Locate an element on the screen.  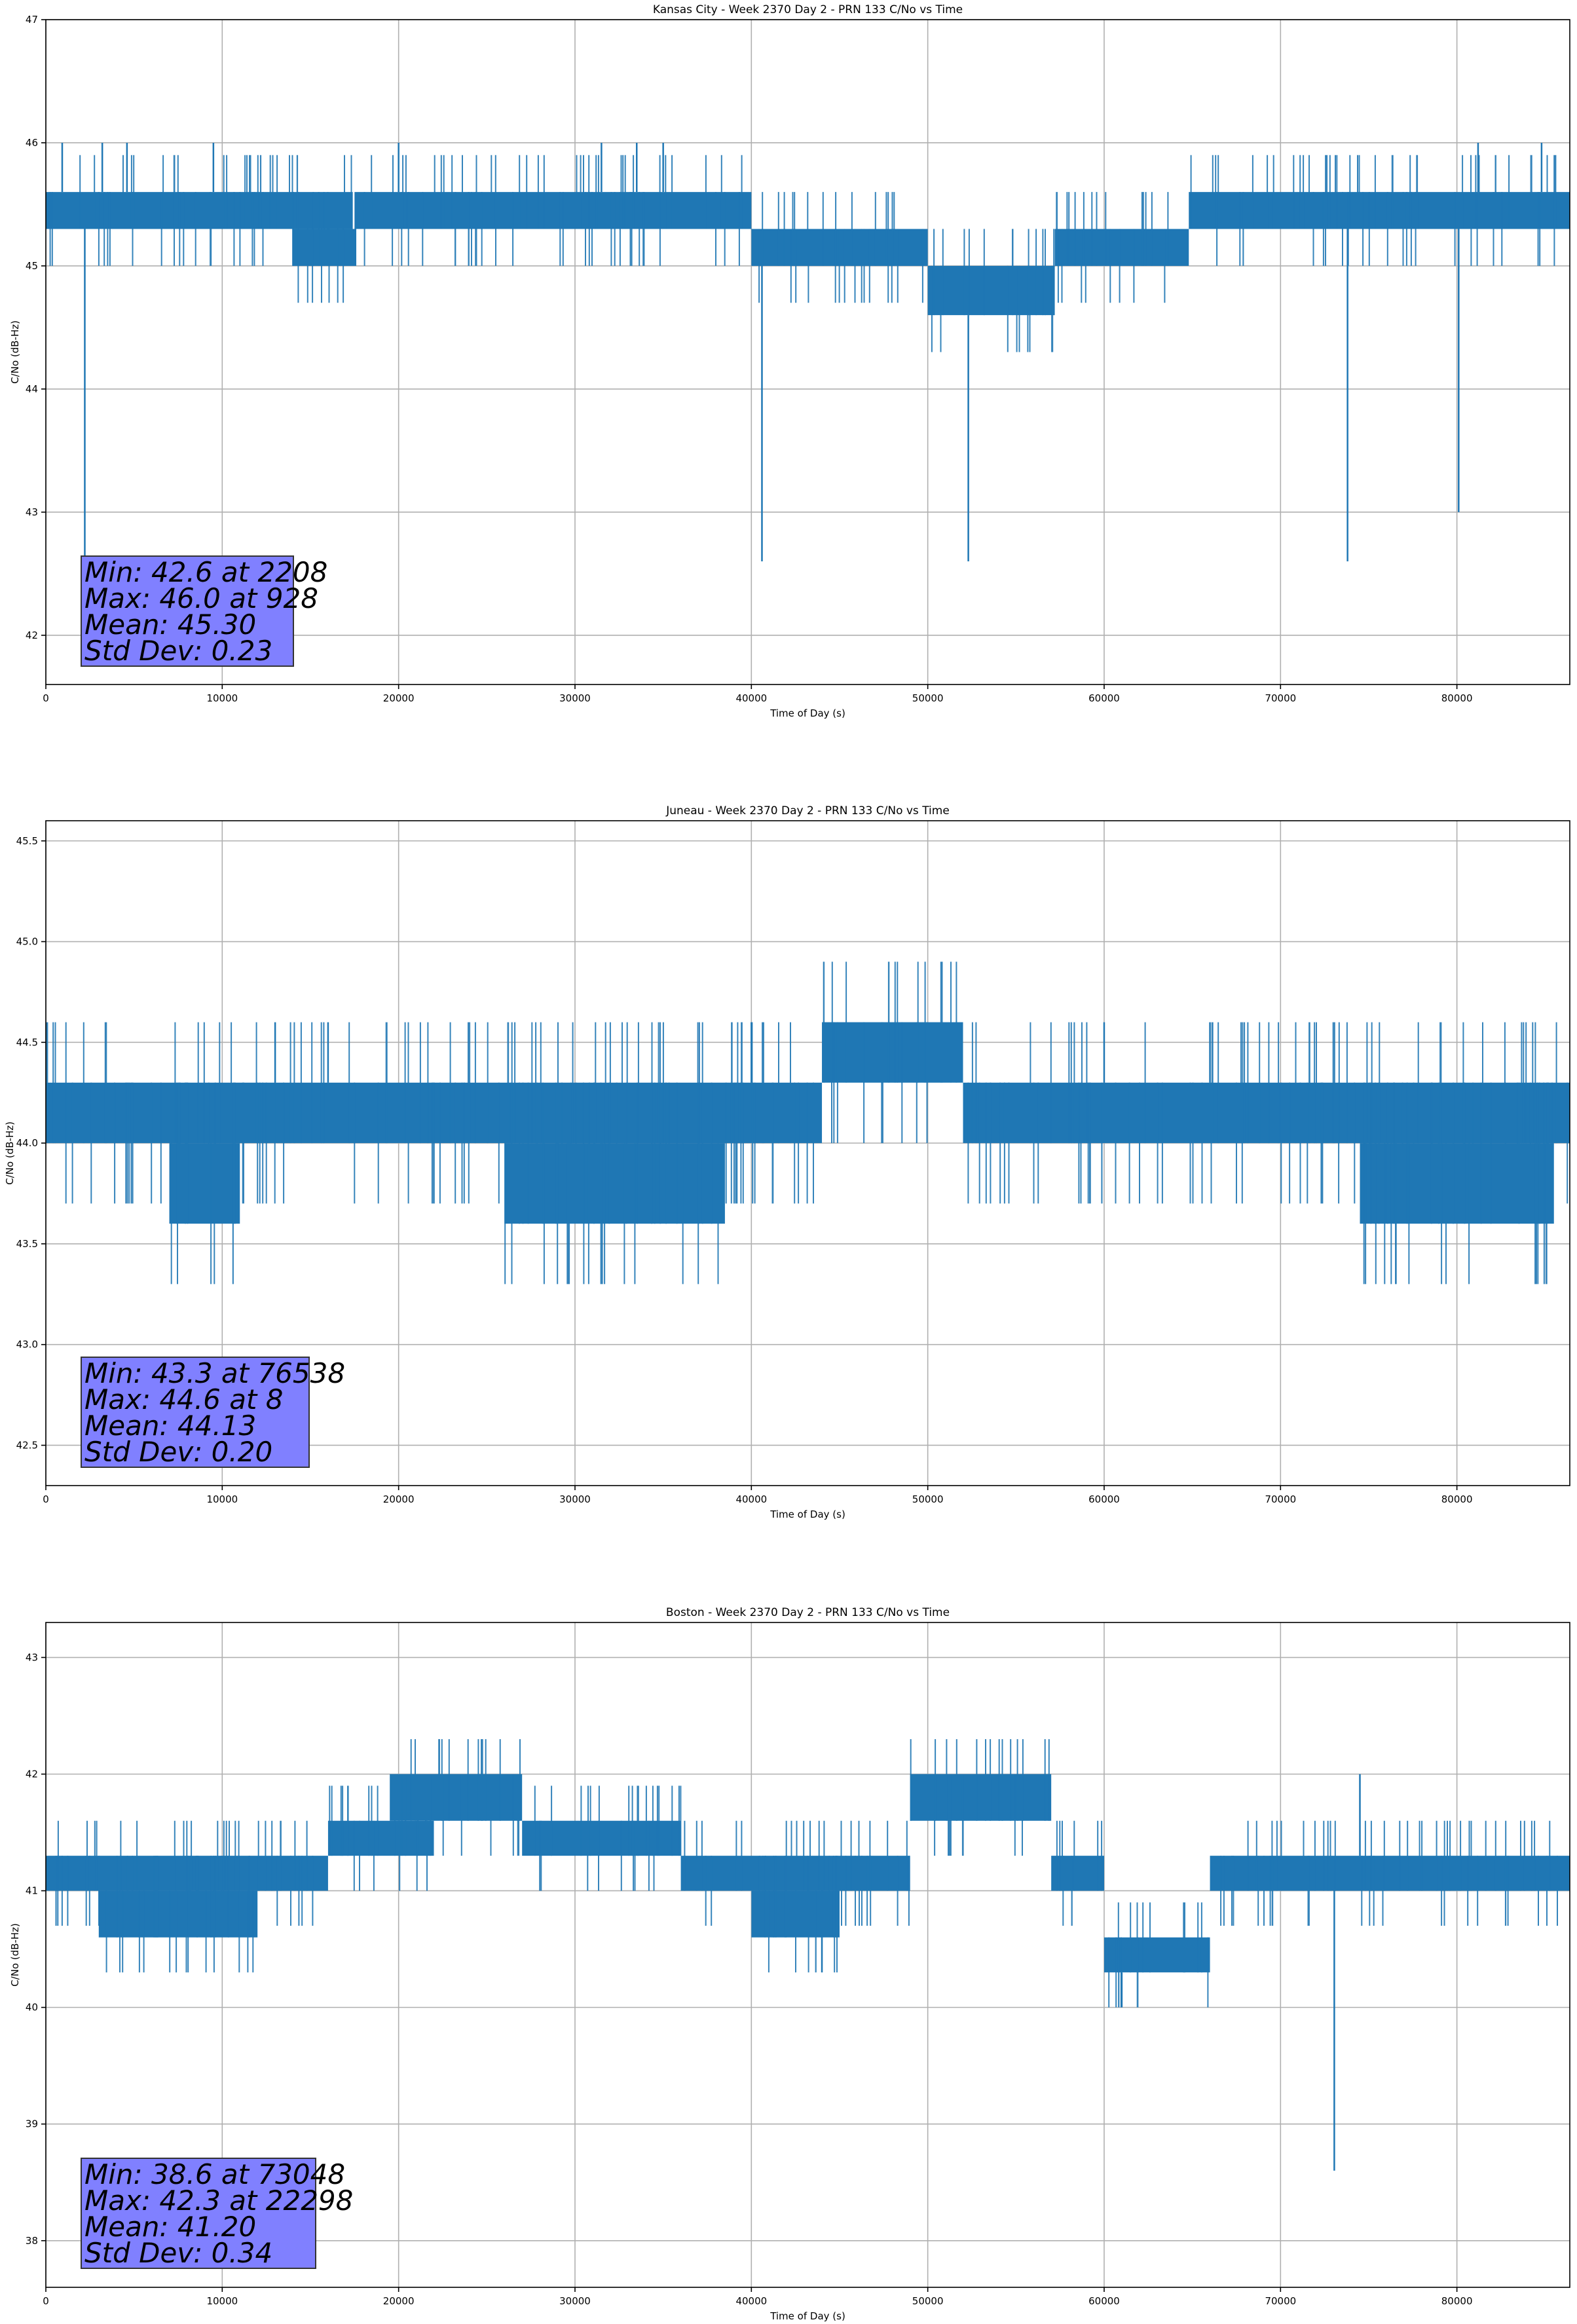
y-tick-label: 39 is located at coordinates (32, 2124).